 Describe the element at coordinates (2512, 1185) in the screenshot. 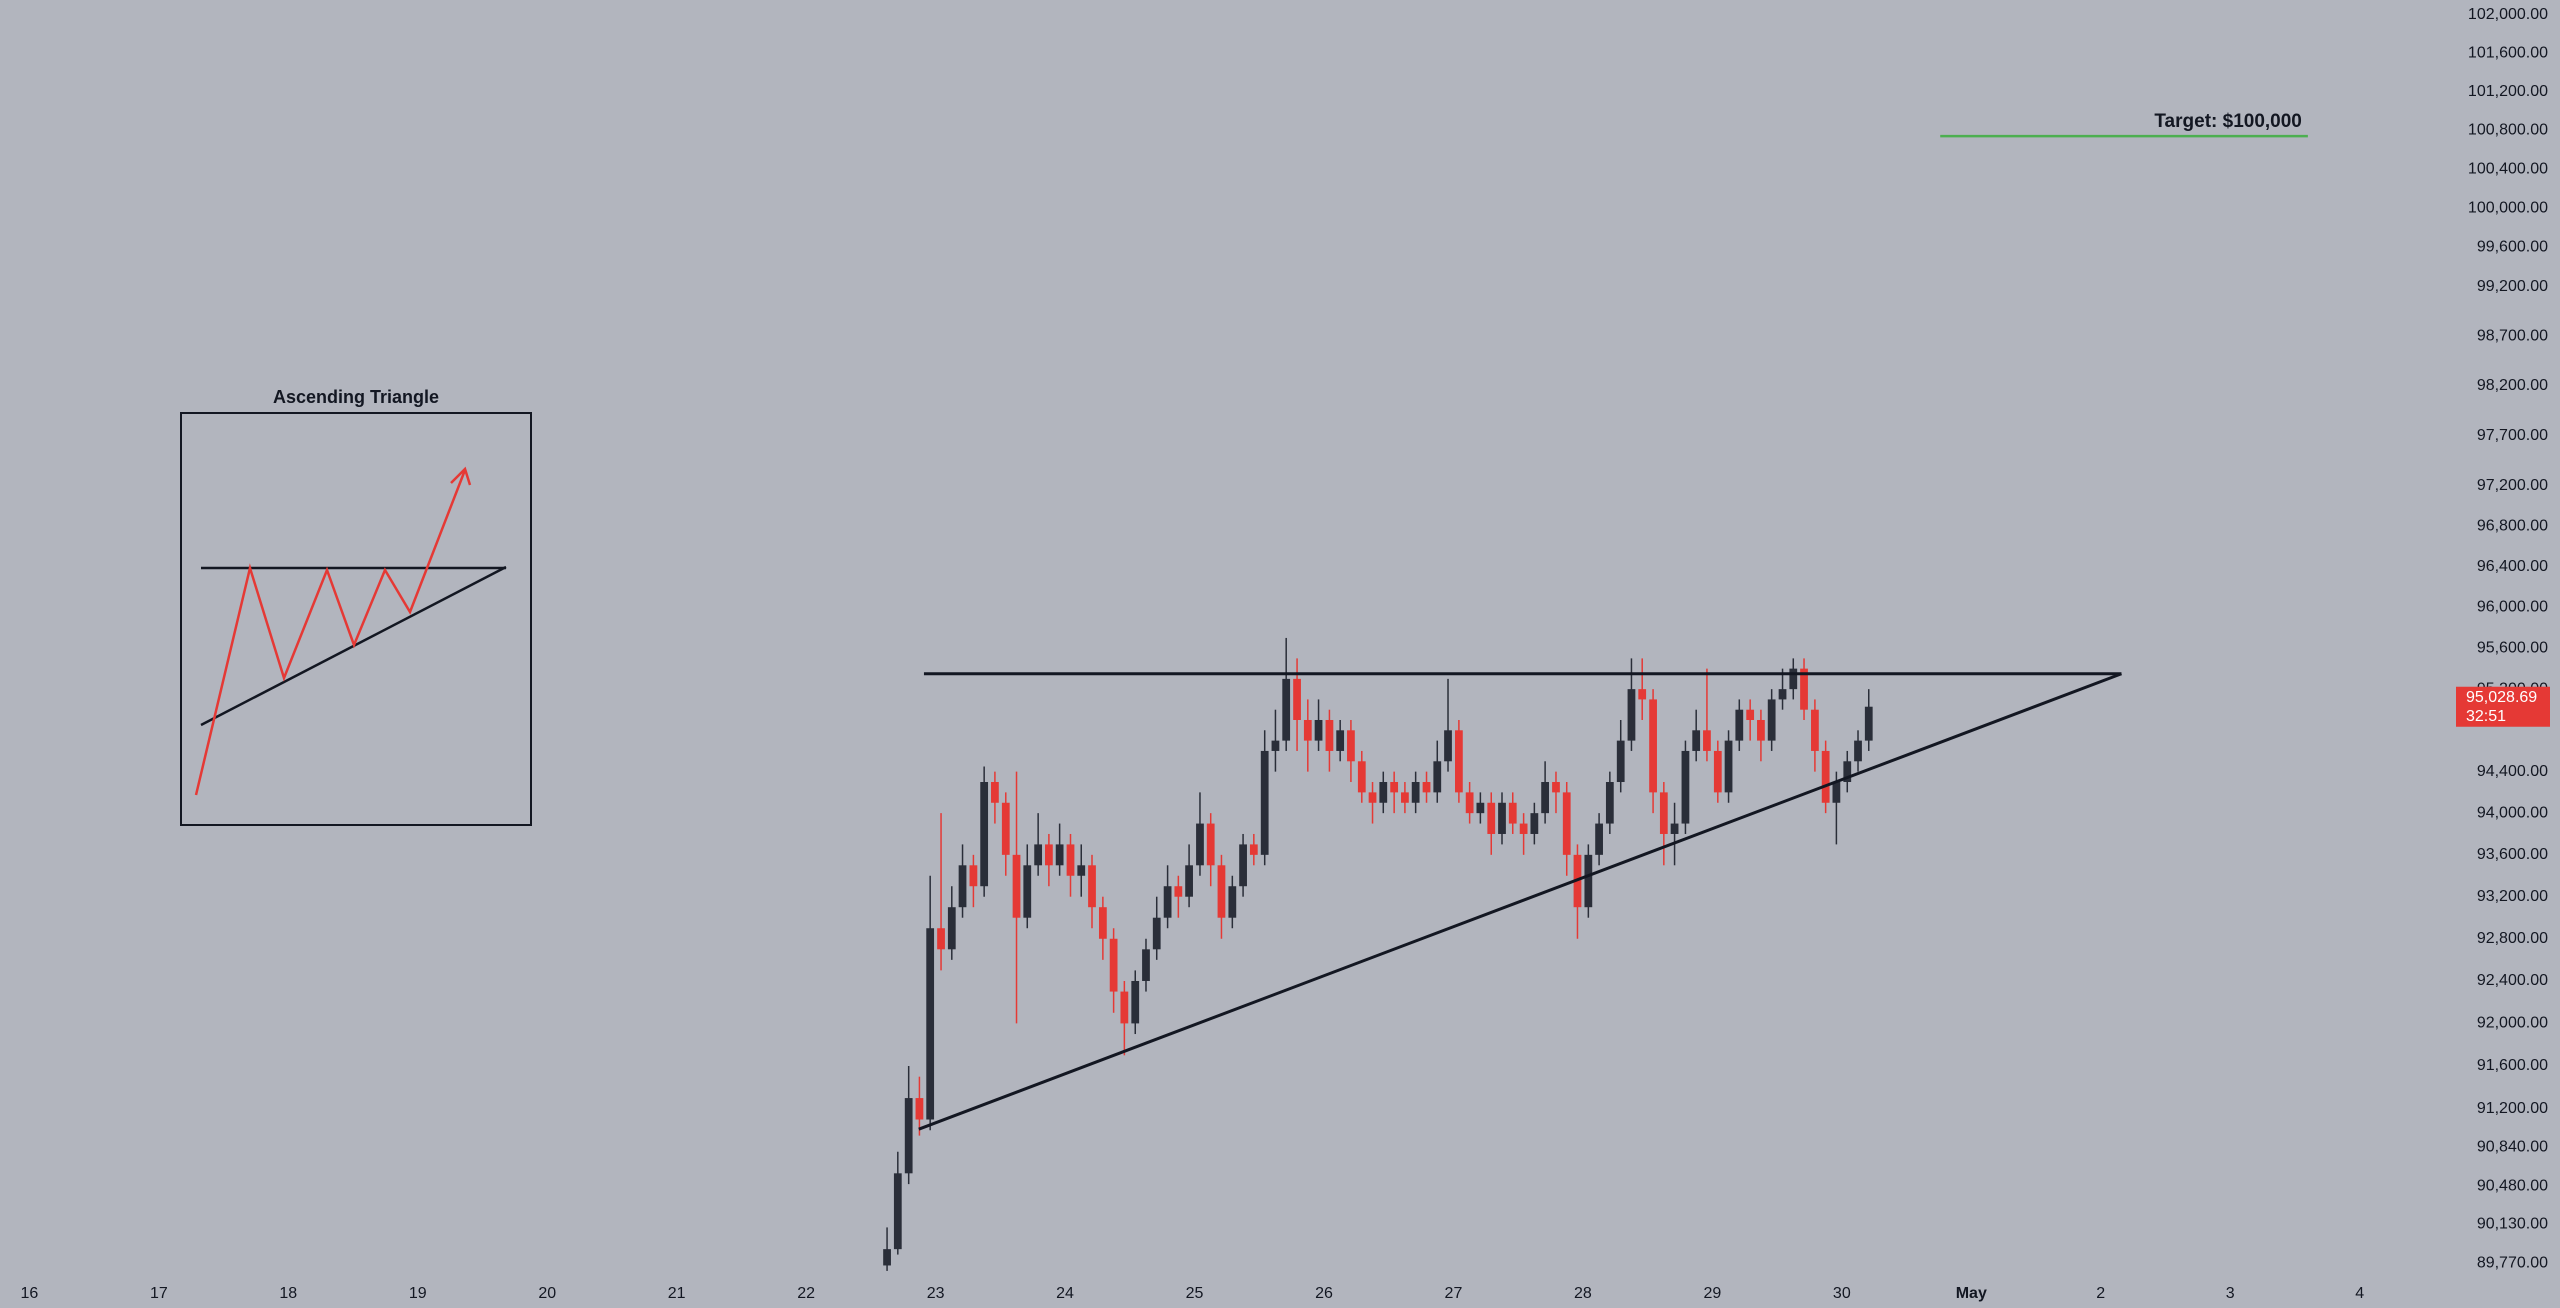

I see `y-tick-label: 90,480.00` at that location.